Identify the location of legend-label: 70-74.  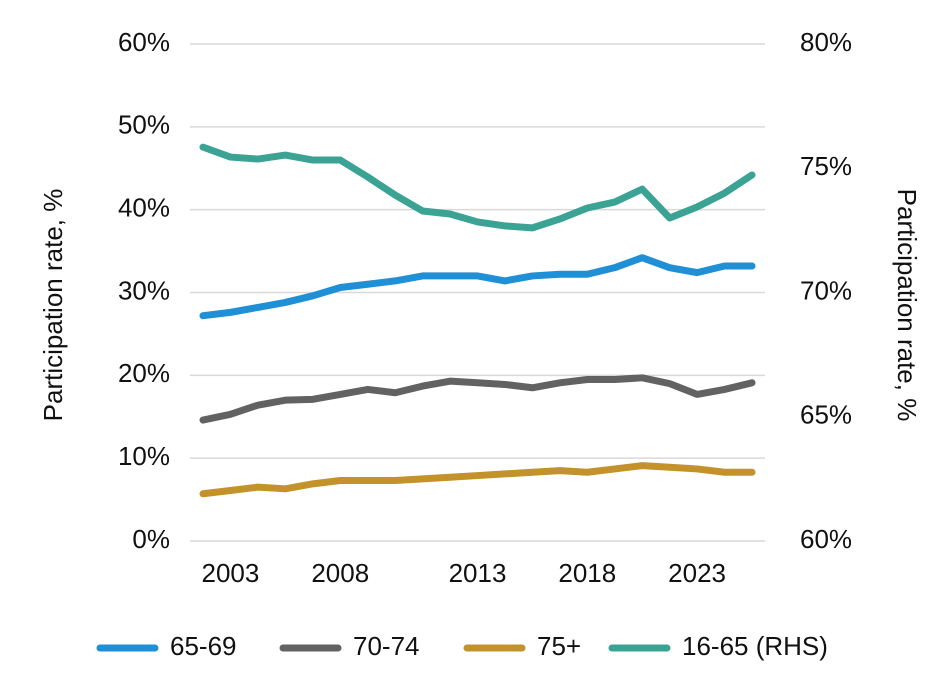
(386, 646).